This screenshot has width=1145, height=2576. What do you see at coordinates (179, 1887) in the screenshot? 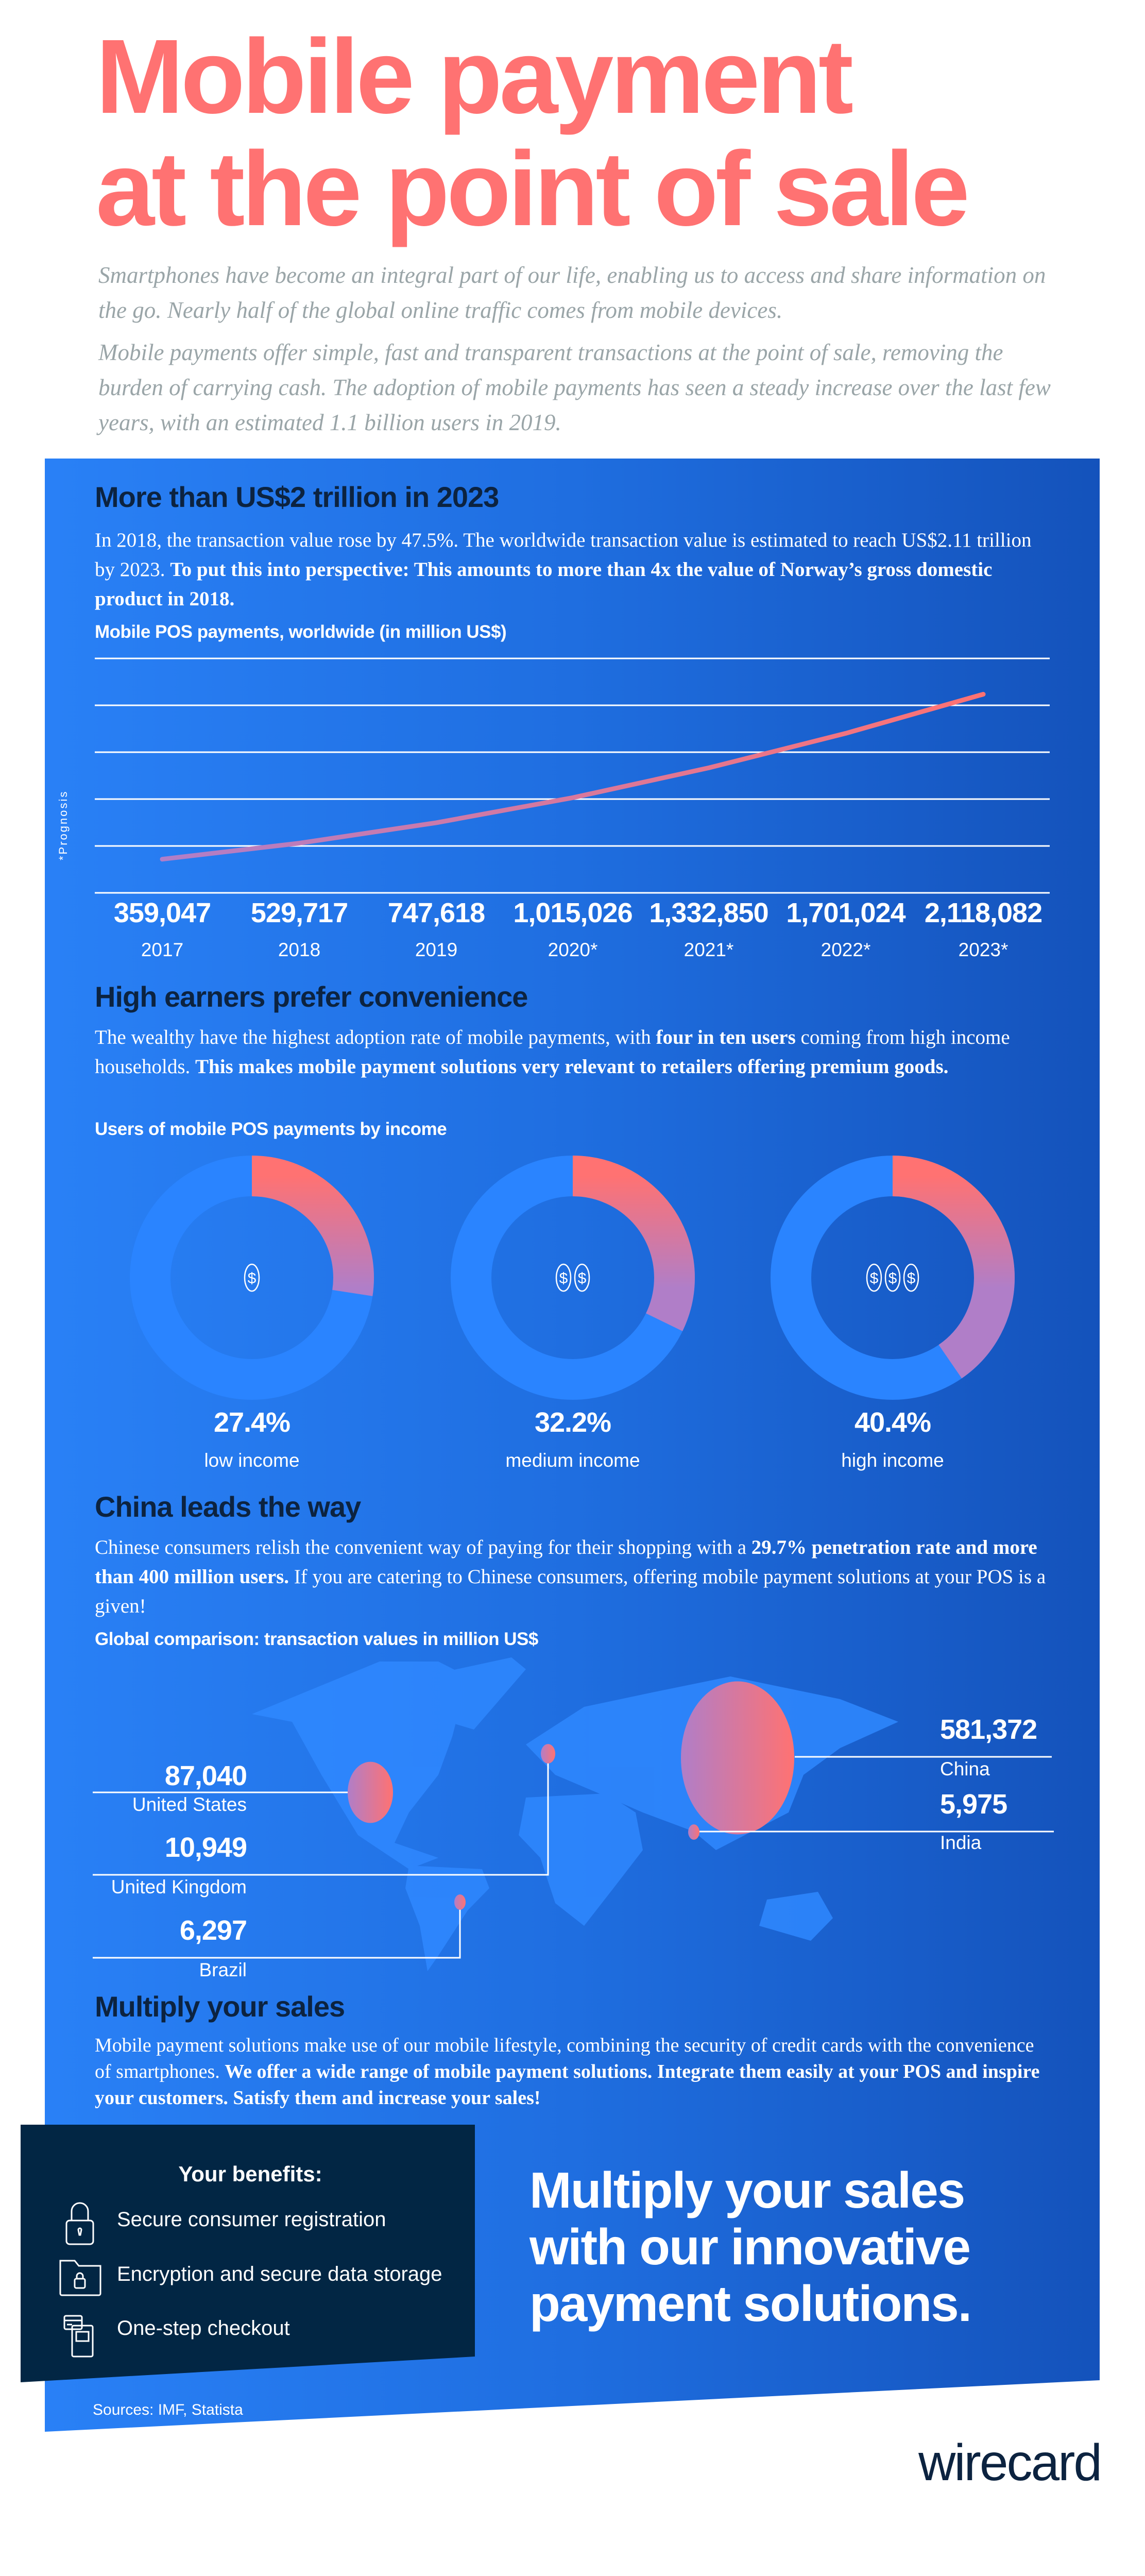
I see `country-label: United Kingdom` at bounding box center [179, 1887].